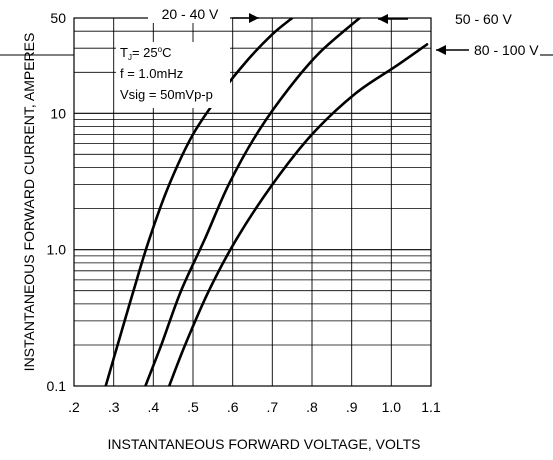 The height and width of the screenshot is (460, 553). What do you see at coordinates (114, 407) in the screenshot?
I see `x-tick-label: .3` at bounding box center [114, 407].